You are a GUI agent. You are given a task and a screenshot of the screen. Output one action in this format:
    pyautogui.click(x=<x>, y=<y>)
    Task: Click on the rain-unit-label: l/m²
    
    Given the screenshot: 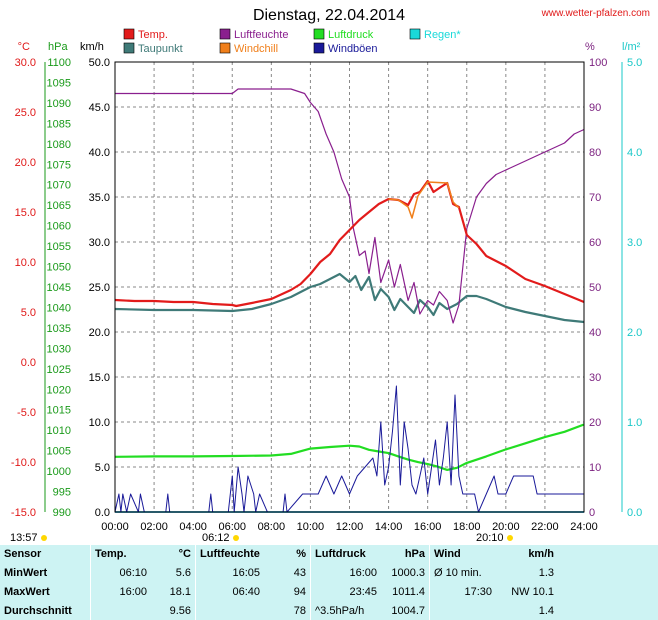 What is the action you would take?
    pyautogui.click(x=631, y=47)
    